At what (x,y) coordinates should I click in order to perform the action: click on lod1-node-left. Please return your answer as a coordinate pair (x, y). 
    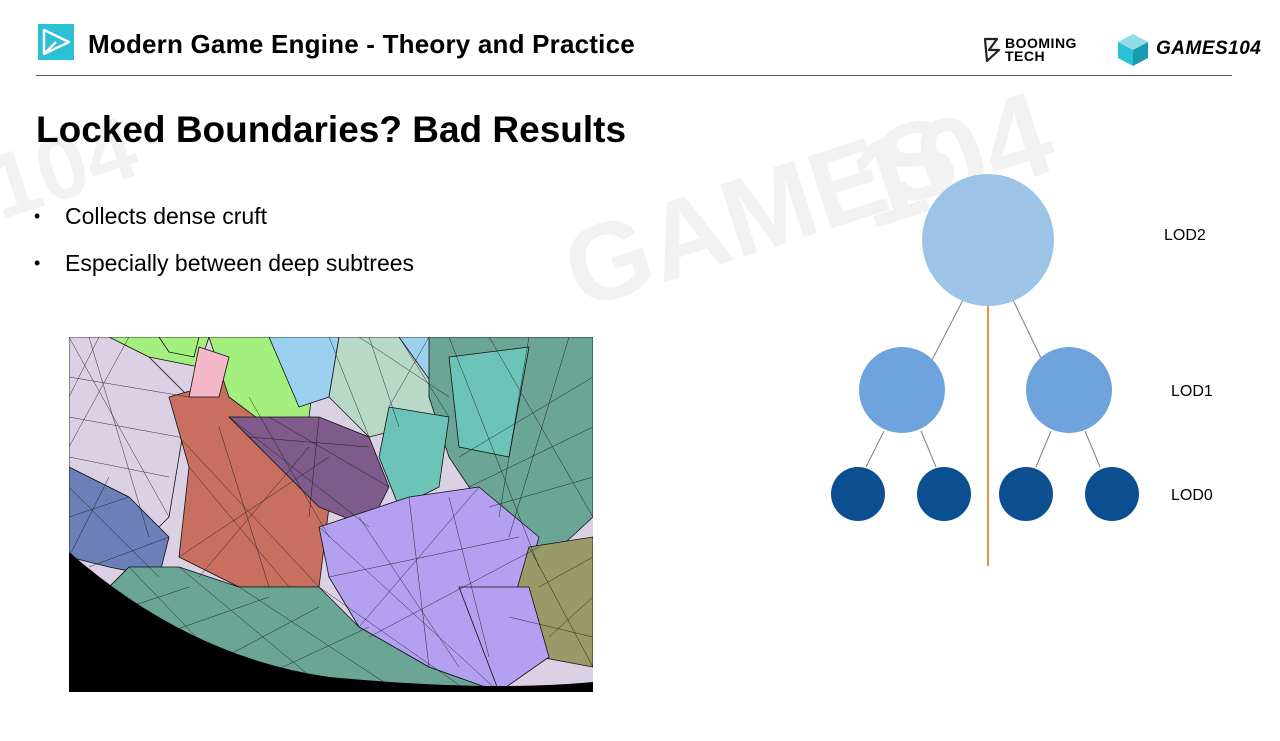
    Looking at the image, I should click on (902, 390).